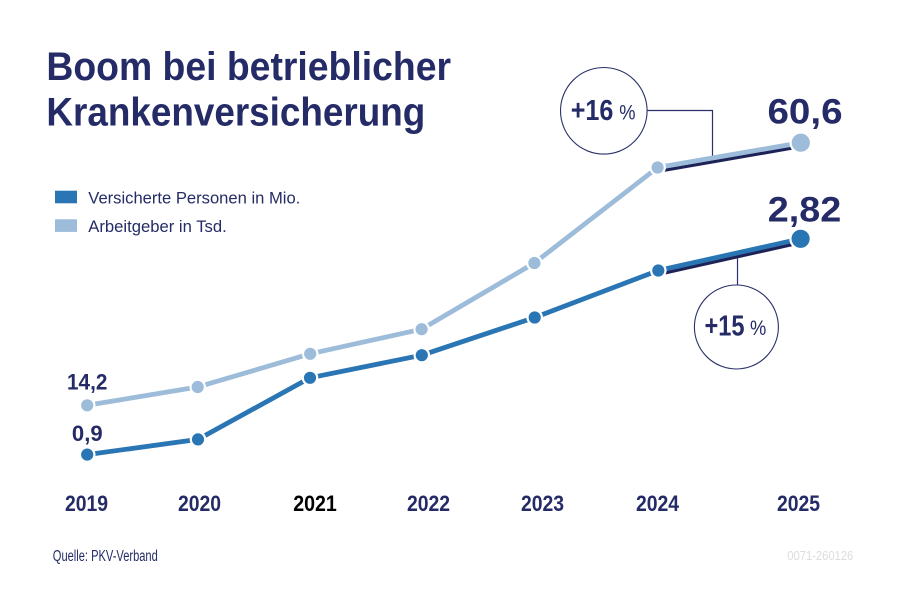  Describe the element at coordinates (542, 503) in the screenshot. I see `svg-text: 2023` at that location.